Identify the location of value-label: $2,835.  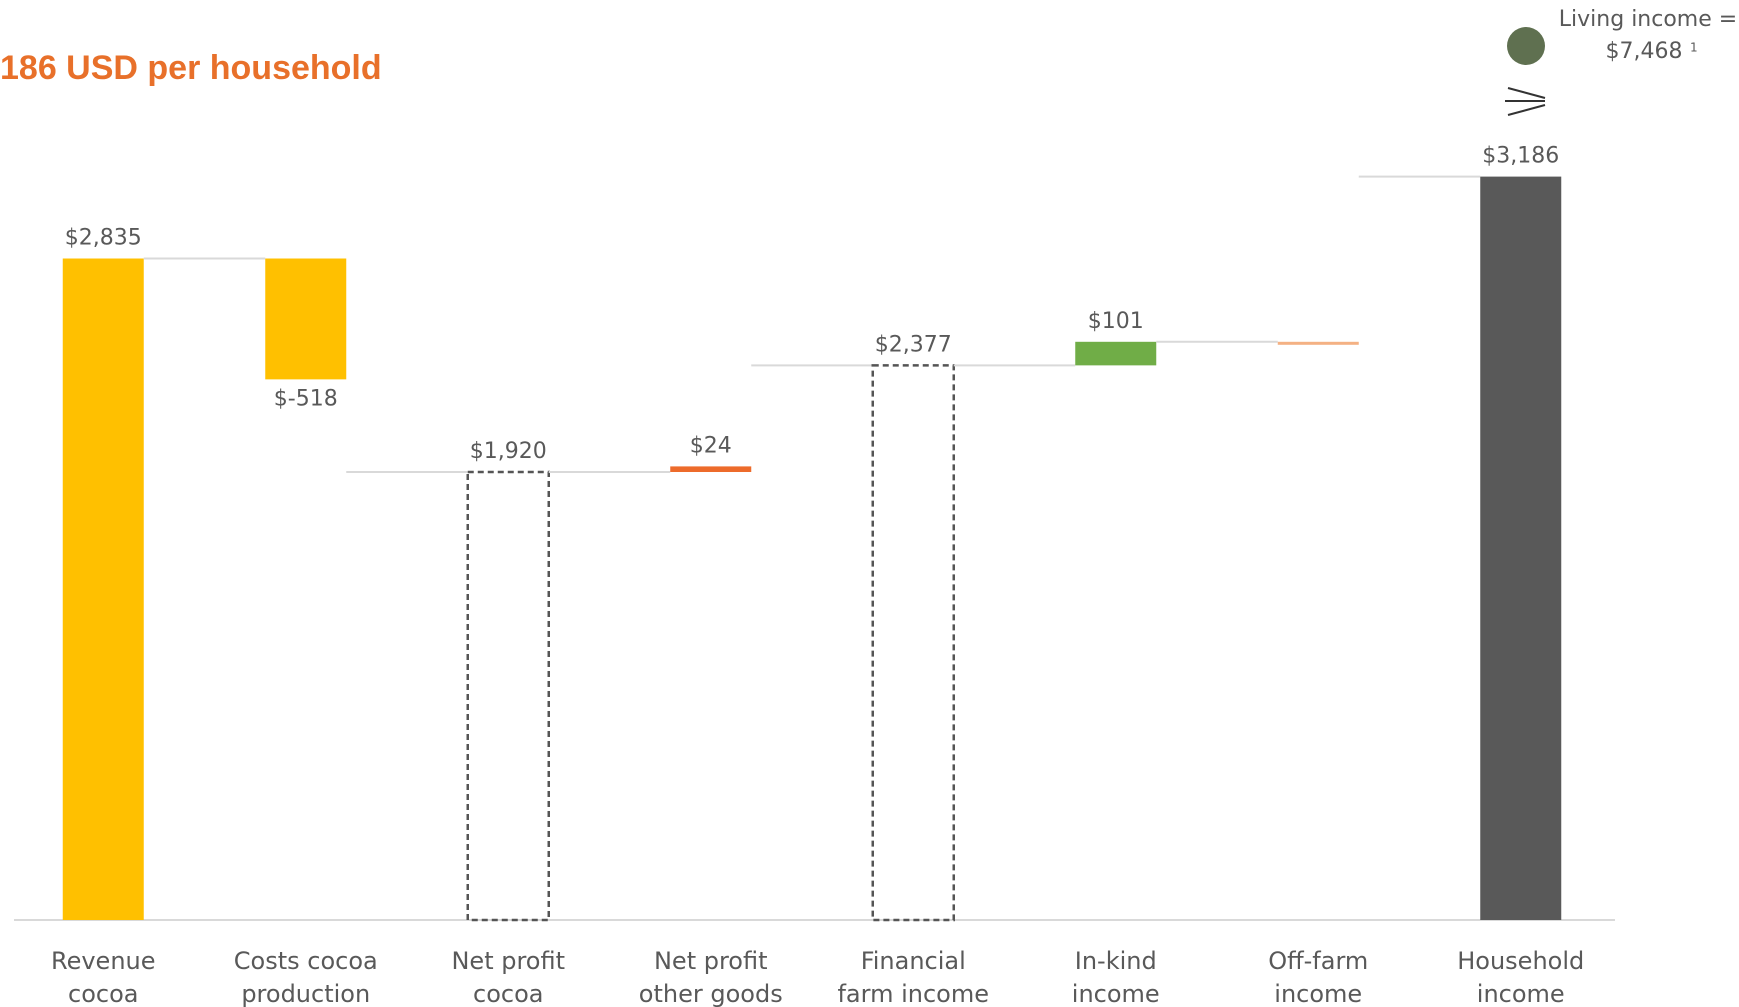
(103, 238).